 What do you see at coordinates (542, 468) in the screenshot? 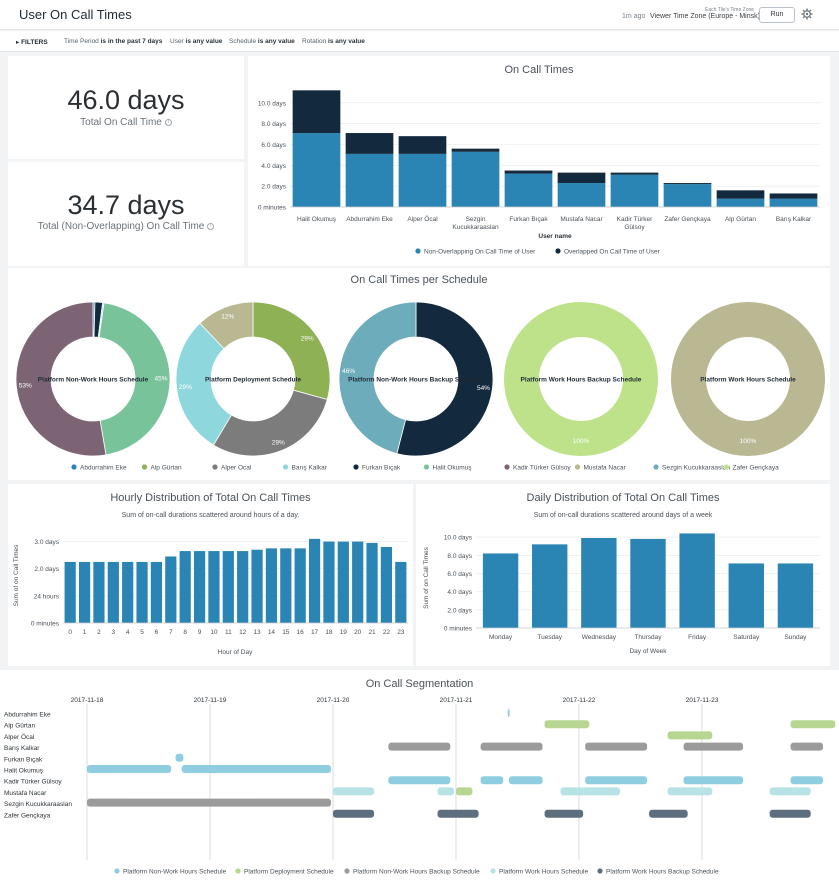
I see `legend-label: Kadir Türker Gülsoy` at bounding box center [542, 468].